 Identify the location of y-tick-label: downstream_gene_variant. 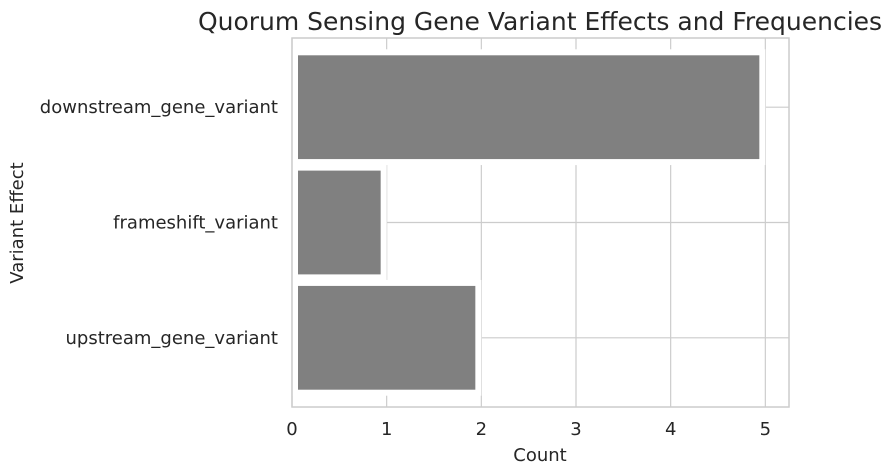
(159, 107).